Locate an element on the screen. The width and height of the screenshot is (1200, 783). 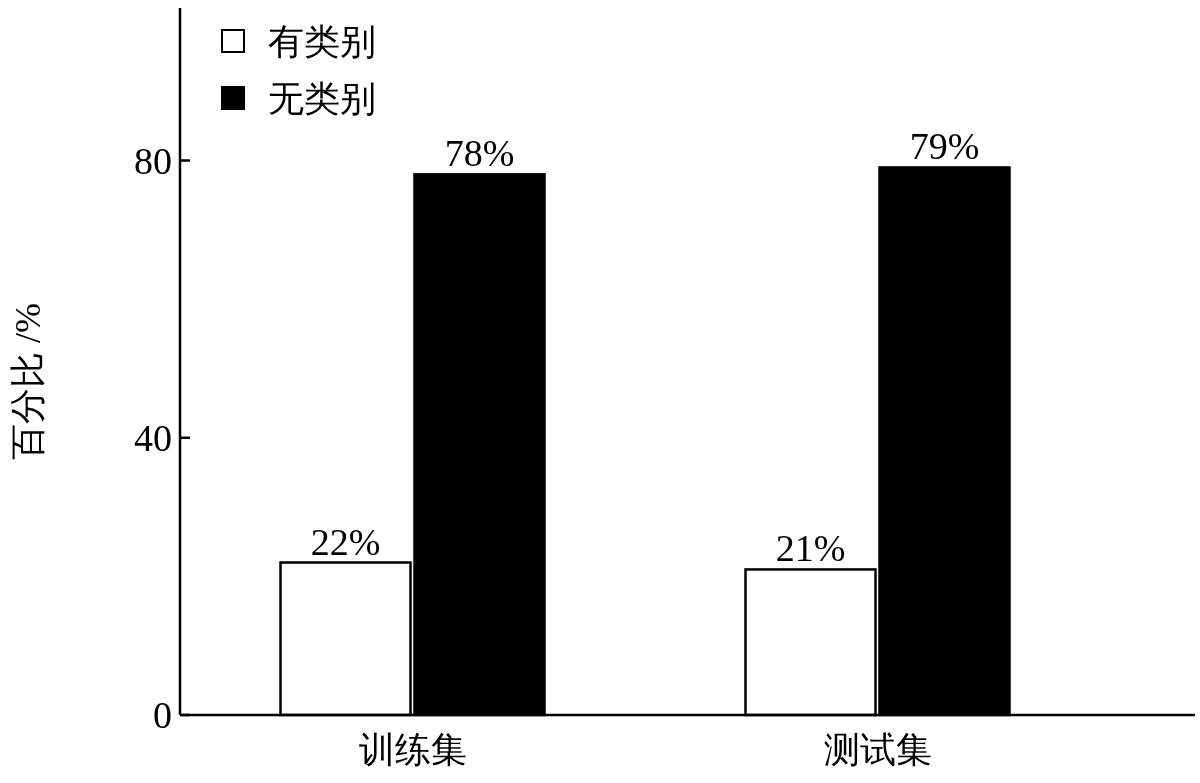
data-label: 22% is located at coordinates (345, 541).